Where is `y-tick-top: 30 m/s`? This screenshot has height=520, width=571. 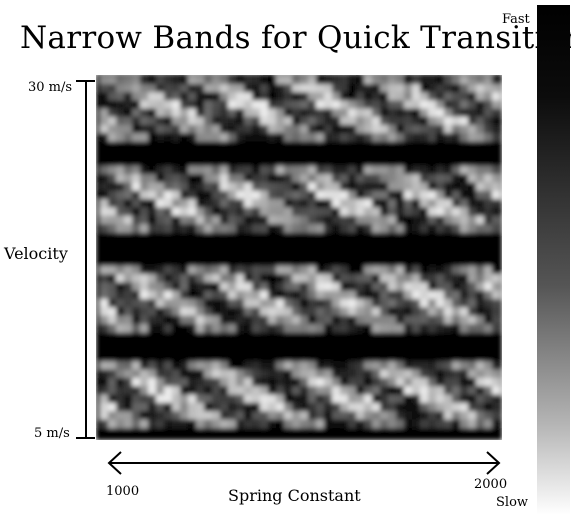
y-tick-top: 30 m/s is located at coordinates (50, 87).